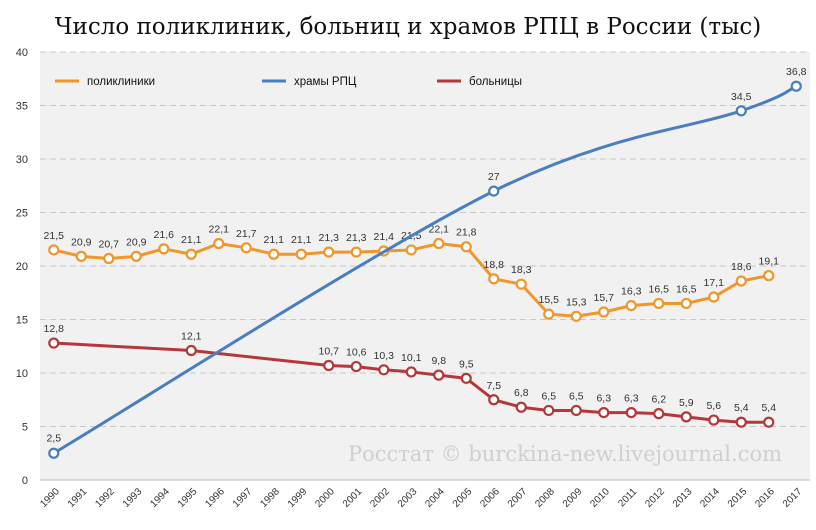  I want to click on data-label: 10,1, so click(411, 358).